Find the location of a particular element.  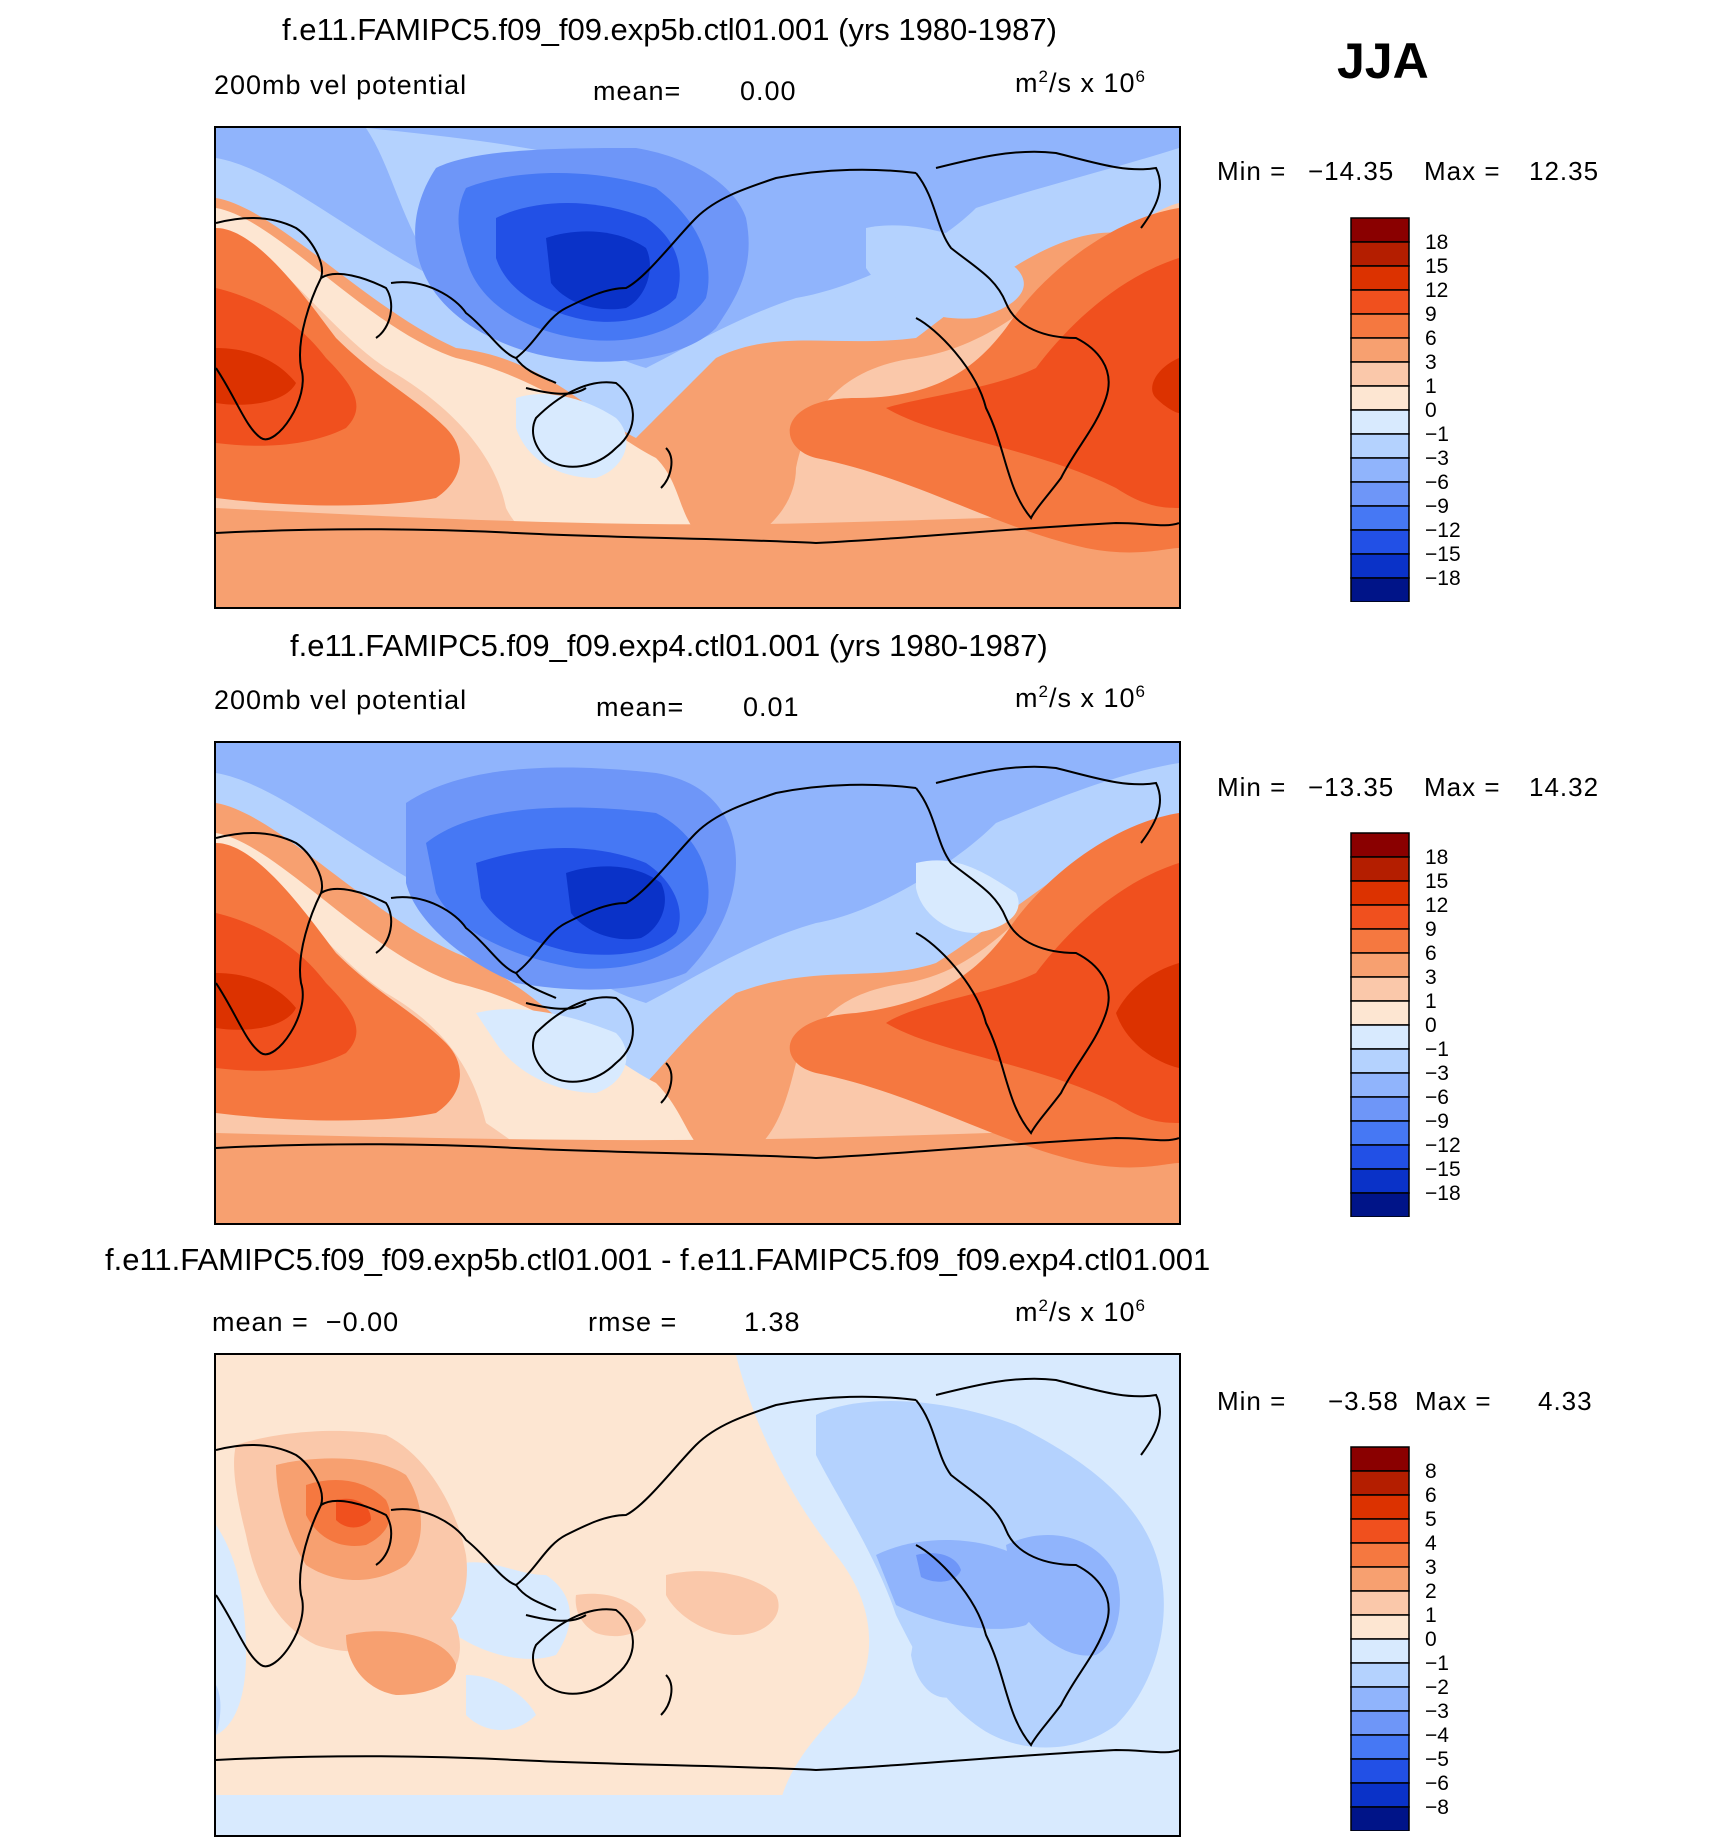

panel1-colorbar-swatches is located at coordinates (1380, 410).